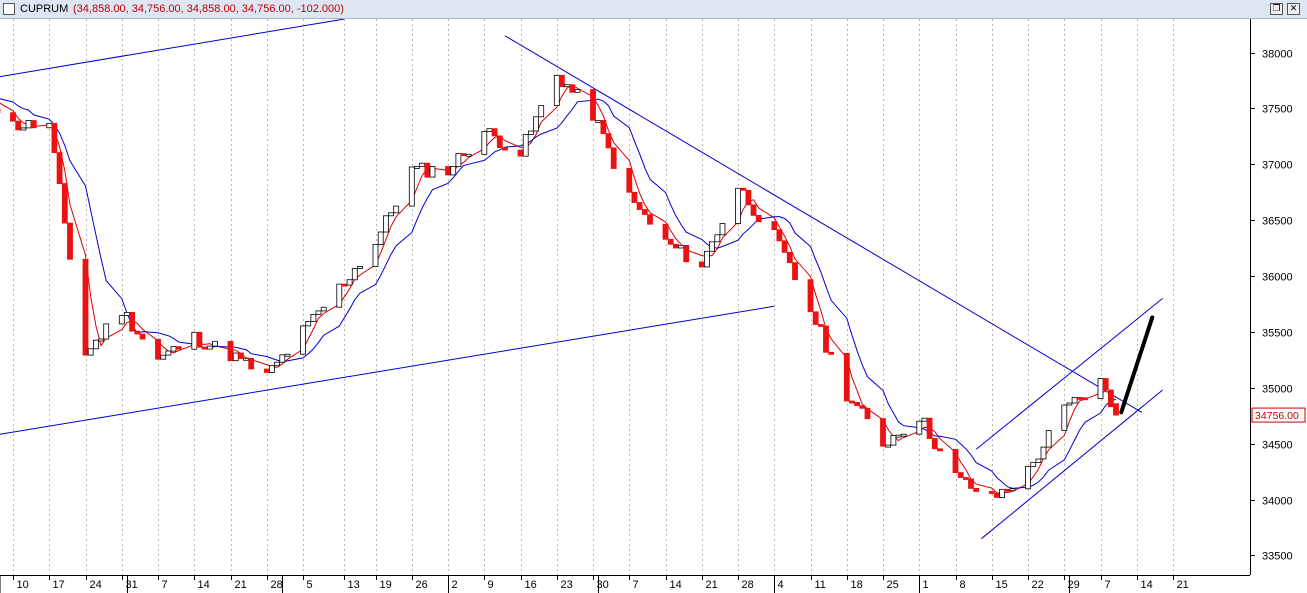  I want to click on date-tick-label: 29, so click(1074, 585).